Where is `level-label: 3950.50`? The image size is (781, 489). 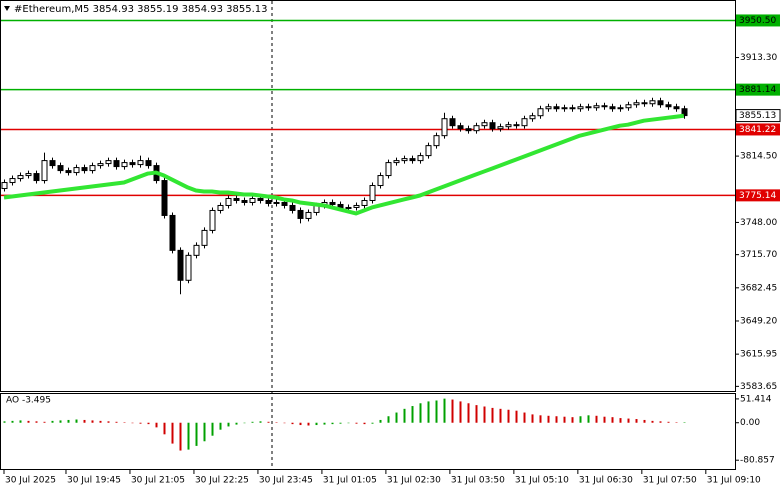 level-label: 3950.50 is located at coordinates (757, 21).